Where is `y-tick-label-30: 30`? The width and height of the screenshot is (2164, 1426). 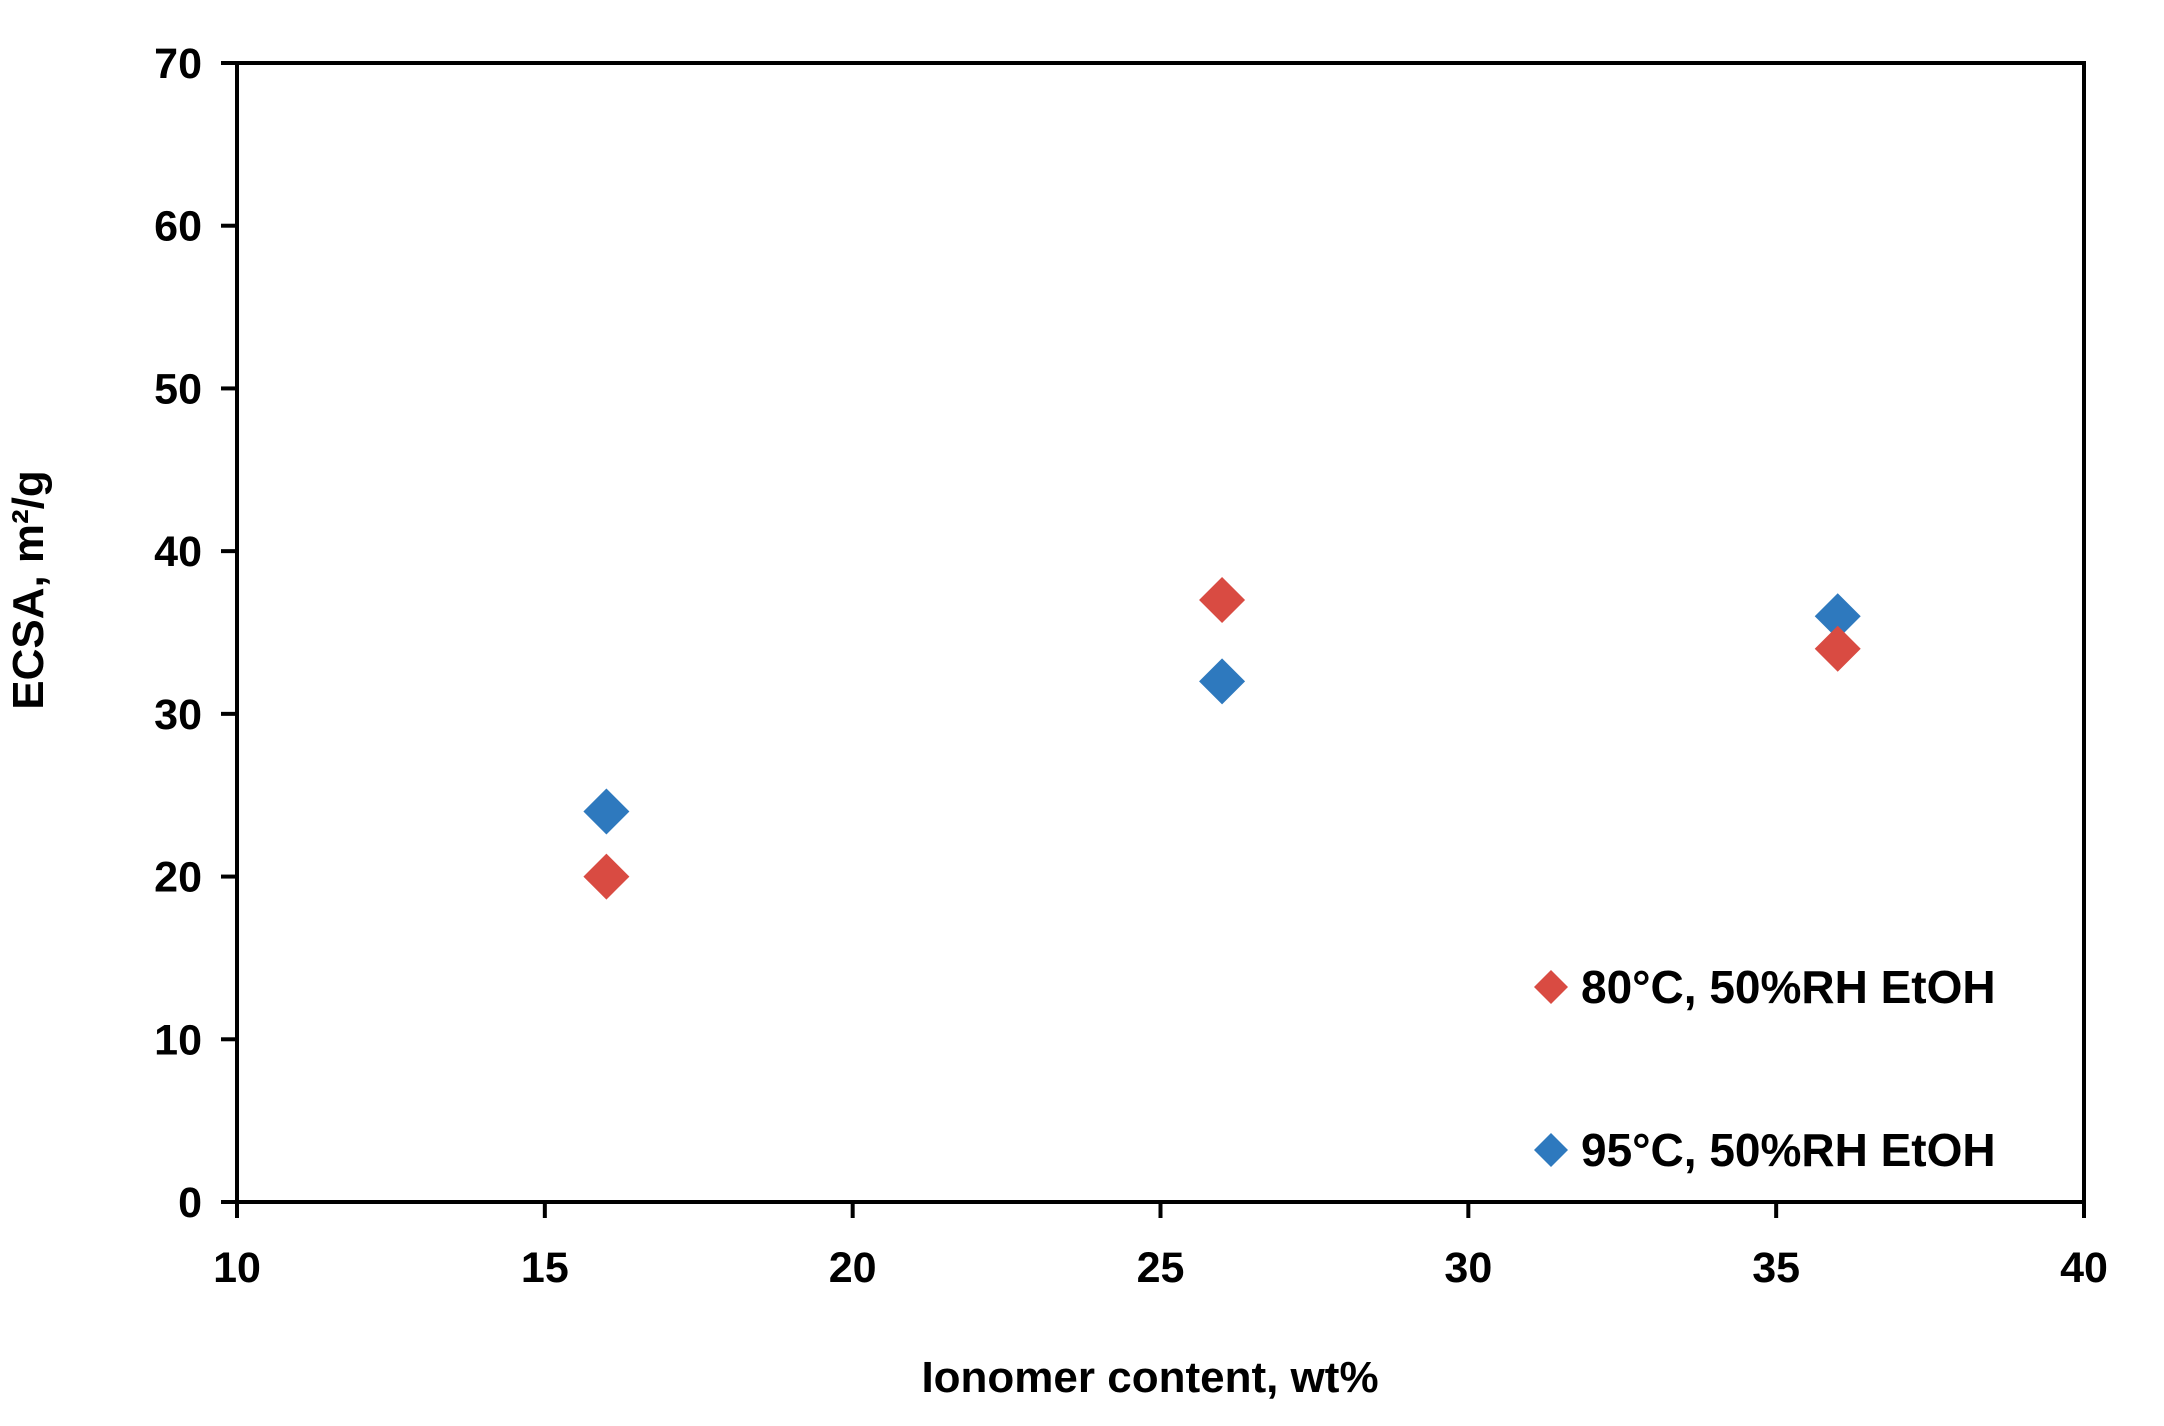
y-tick-label-30: 30 is located at coordinates (178, 715).